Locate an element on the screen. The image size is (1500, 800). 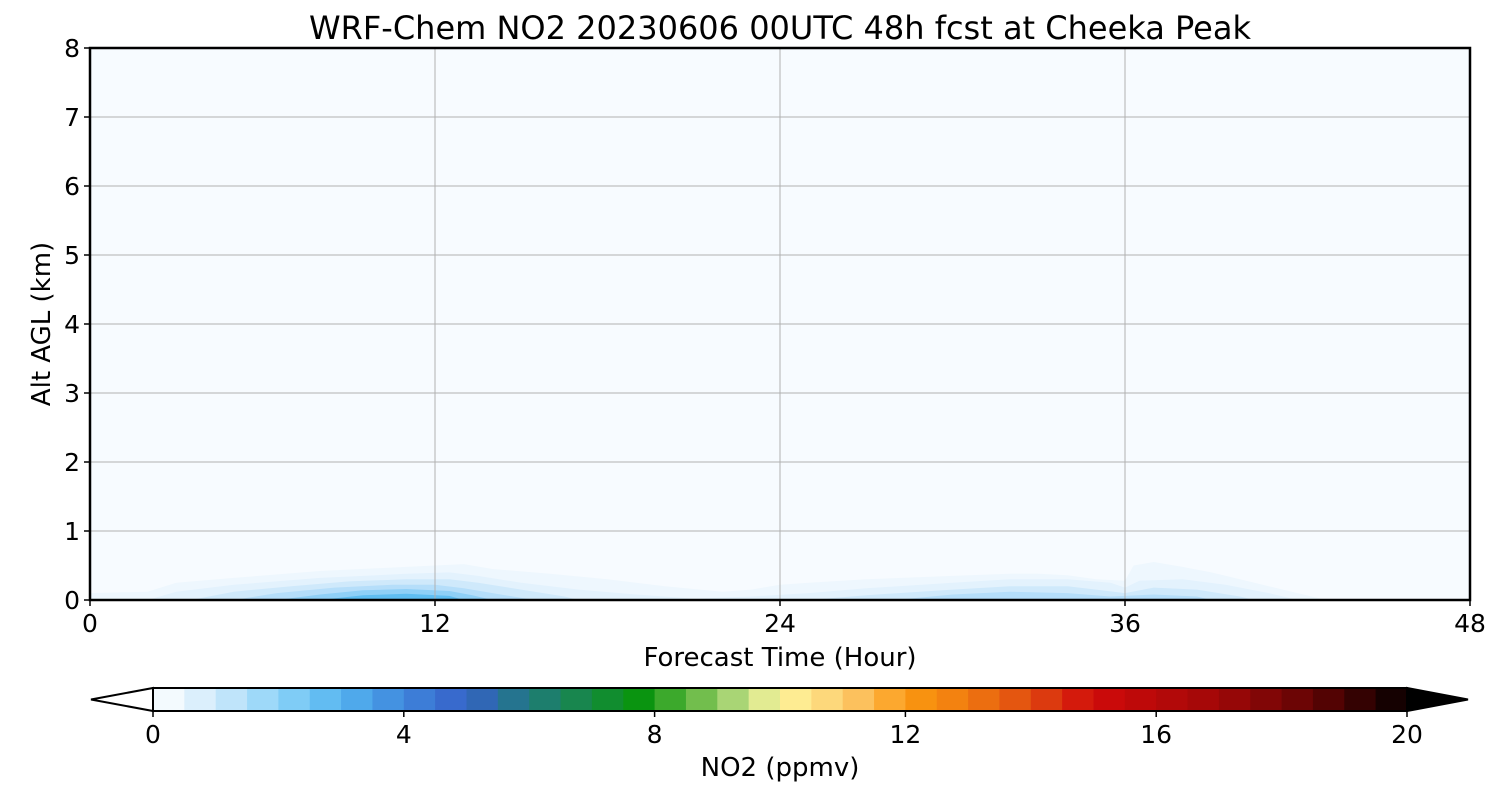
x-tick-label: 0 is located at coordinates (90, 623).